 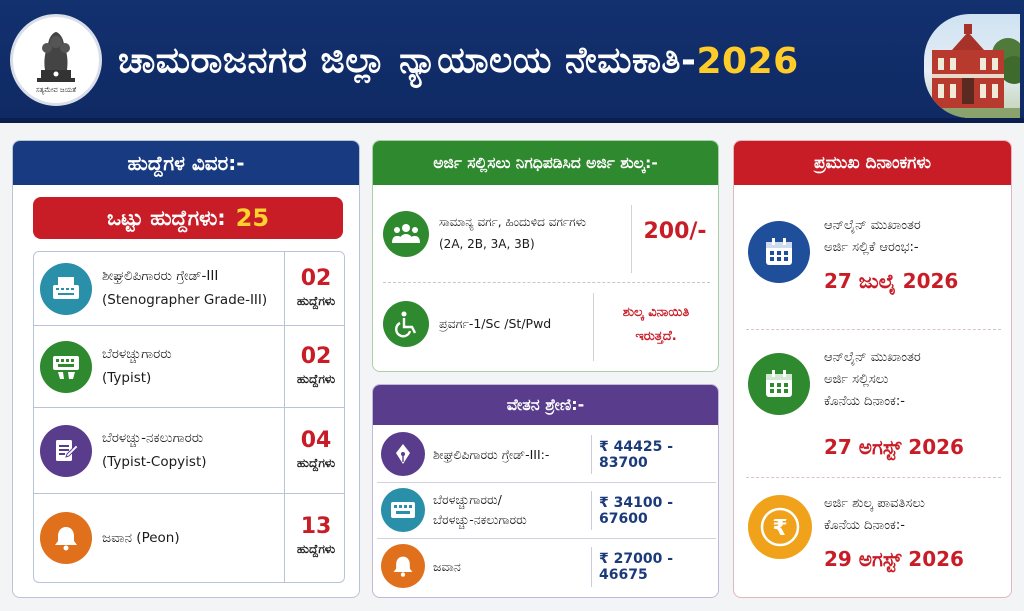 I want to click on fee-general-categories: (2A, 2B, 3A, 3B), so click(x=487, y=244).